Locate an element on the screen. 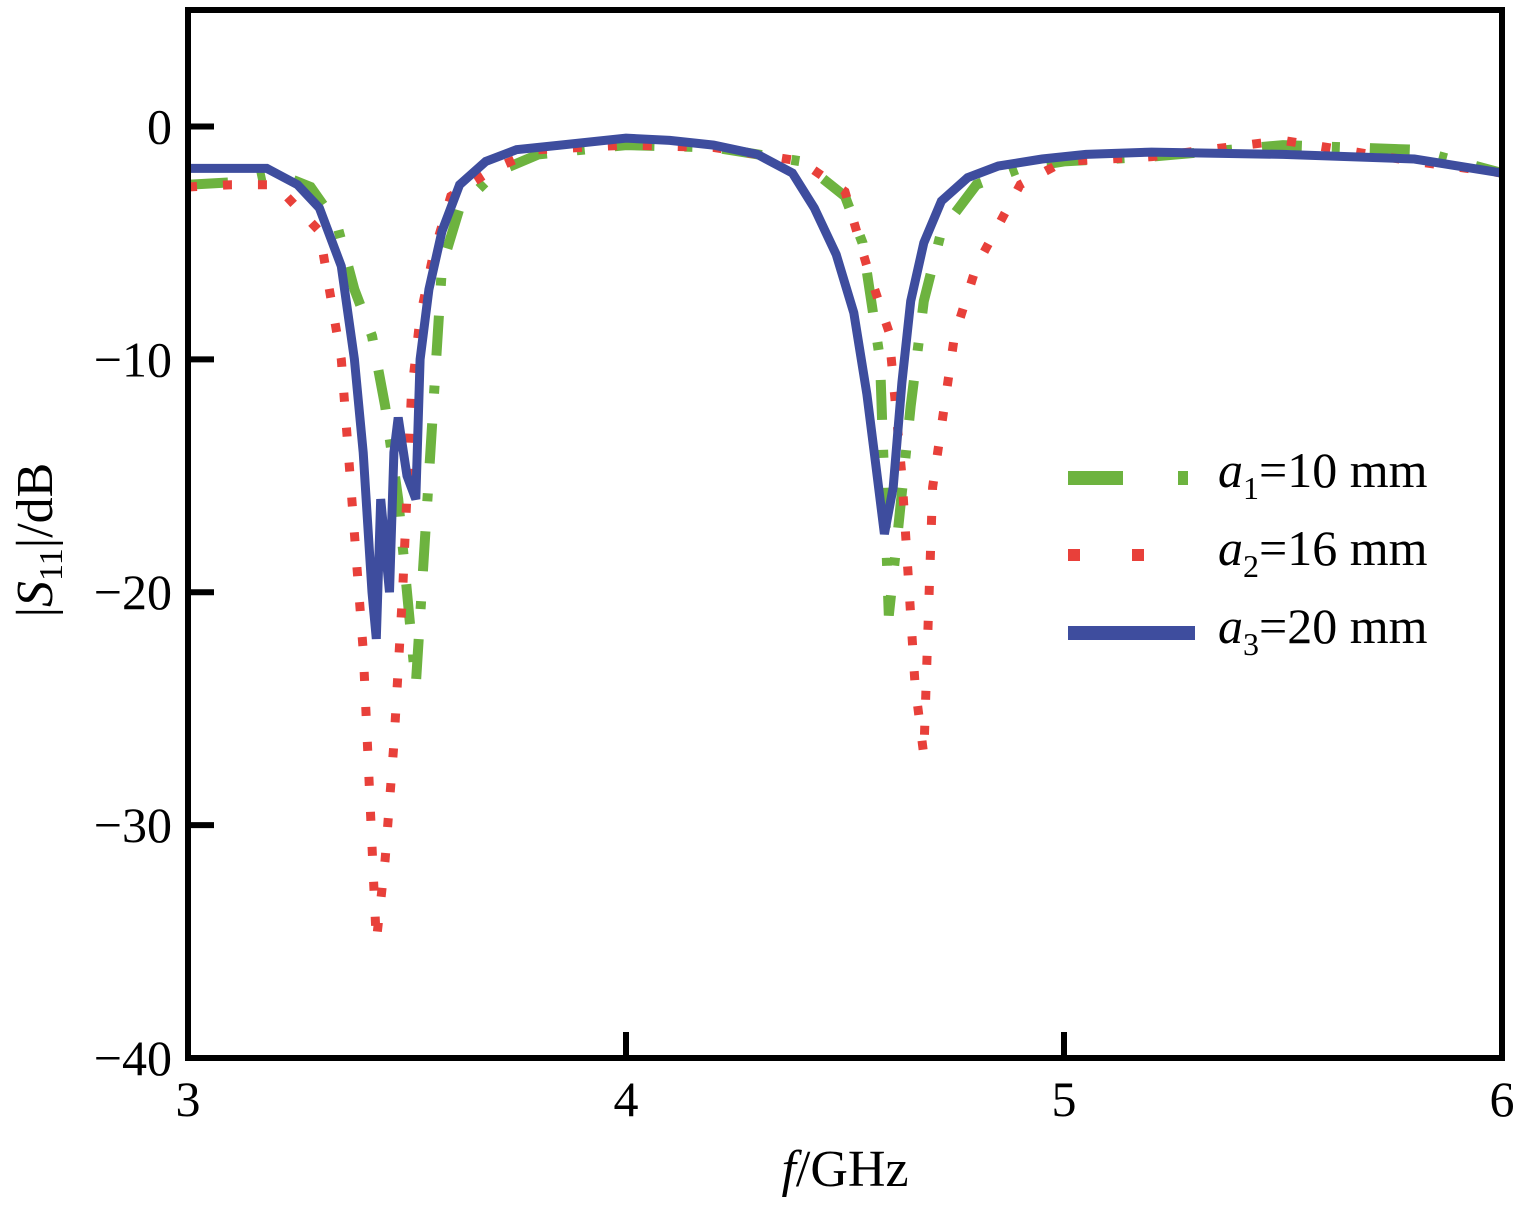 This screenshot has height=1206, width=1518. y-tick-label: 0 is located at coordinates (159, 126).